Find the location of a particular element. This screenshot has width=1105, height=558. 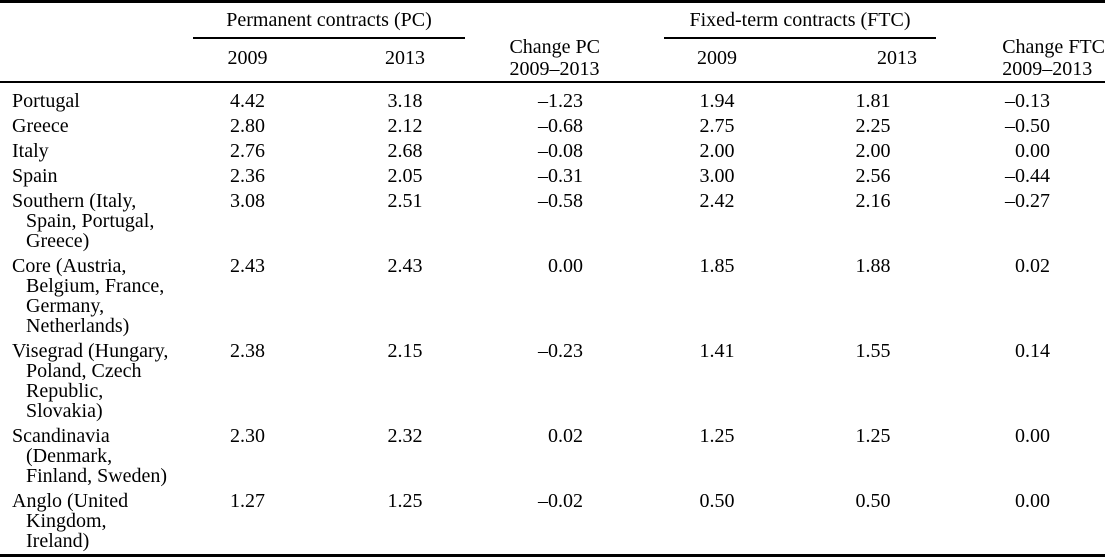

ftc-2009-value: 1.41 is located at coordinates (717, 351).